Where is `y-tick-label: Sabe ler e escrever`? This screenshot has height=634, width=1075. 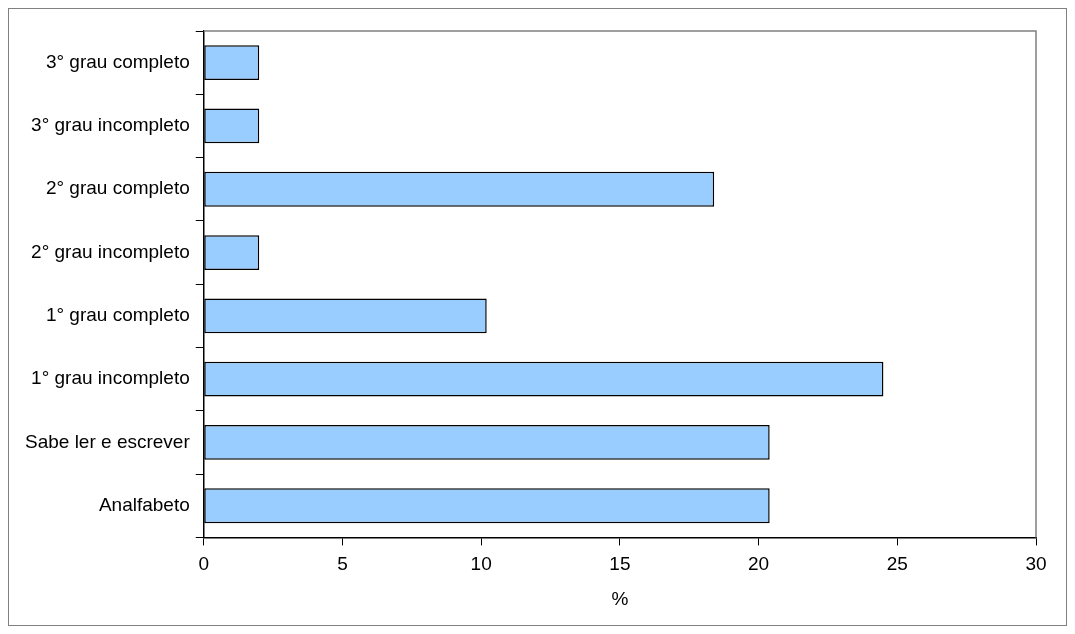 y-tick-label: Sabe ler e escrever is located at coordinates (108, 441).